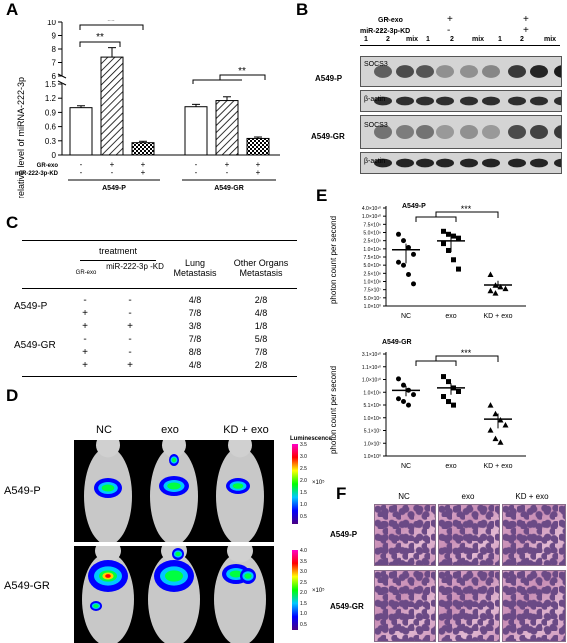  What do you see at coordinates (174, 491) in the screenshot?
I see `ivis-image-row1` at bounding box center [174, 491].